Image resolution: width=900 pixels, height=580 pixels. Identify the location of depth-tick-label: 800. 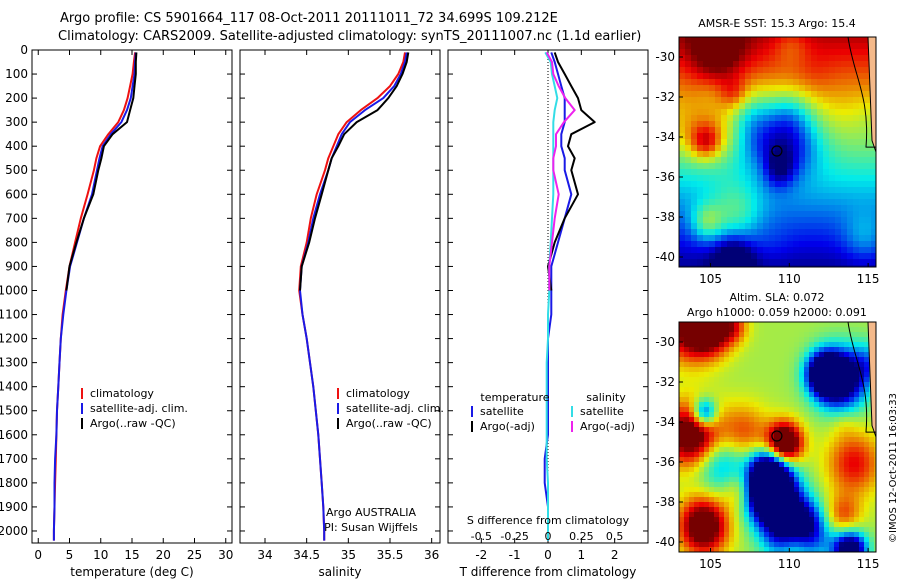
(16, 242).